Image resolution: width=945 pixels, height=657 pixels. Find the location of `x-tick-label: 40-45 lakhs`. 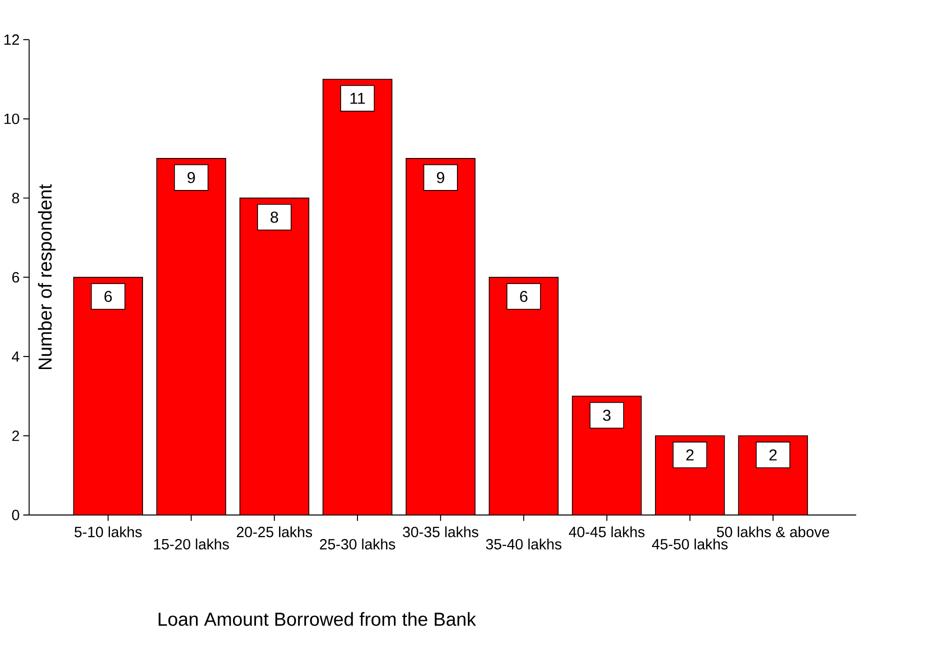

x-tick-label: 40-45 lakhs is located at coordinates (606, 532).